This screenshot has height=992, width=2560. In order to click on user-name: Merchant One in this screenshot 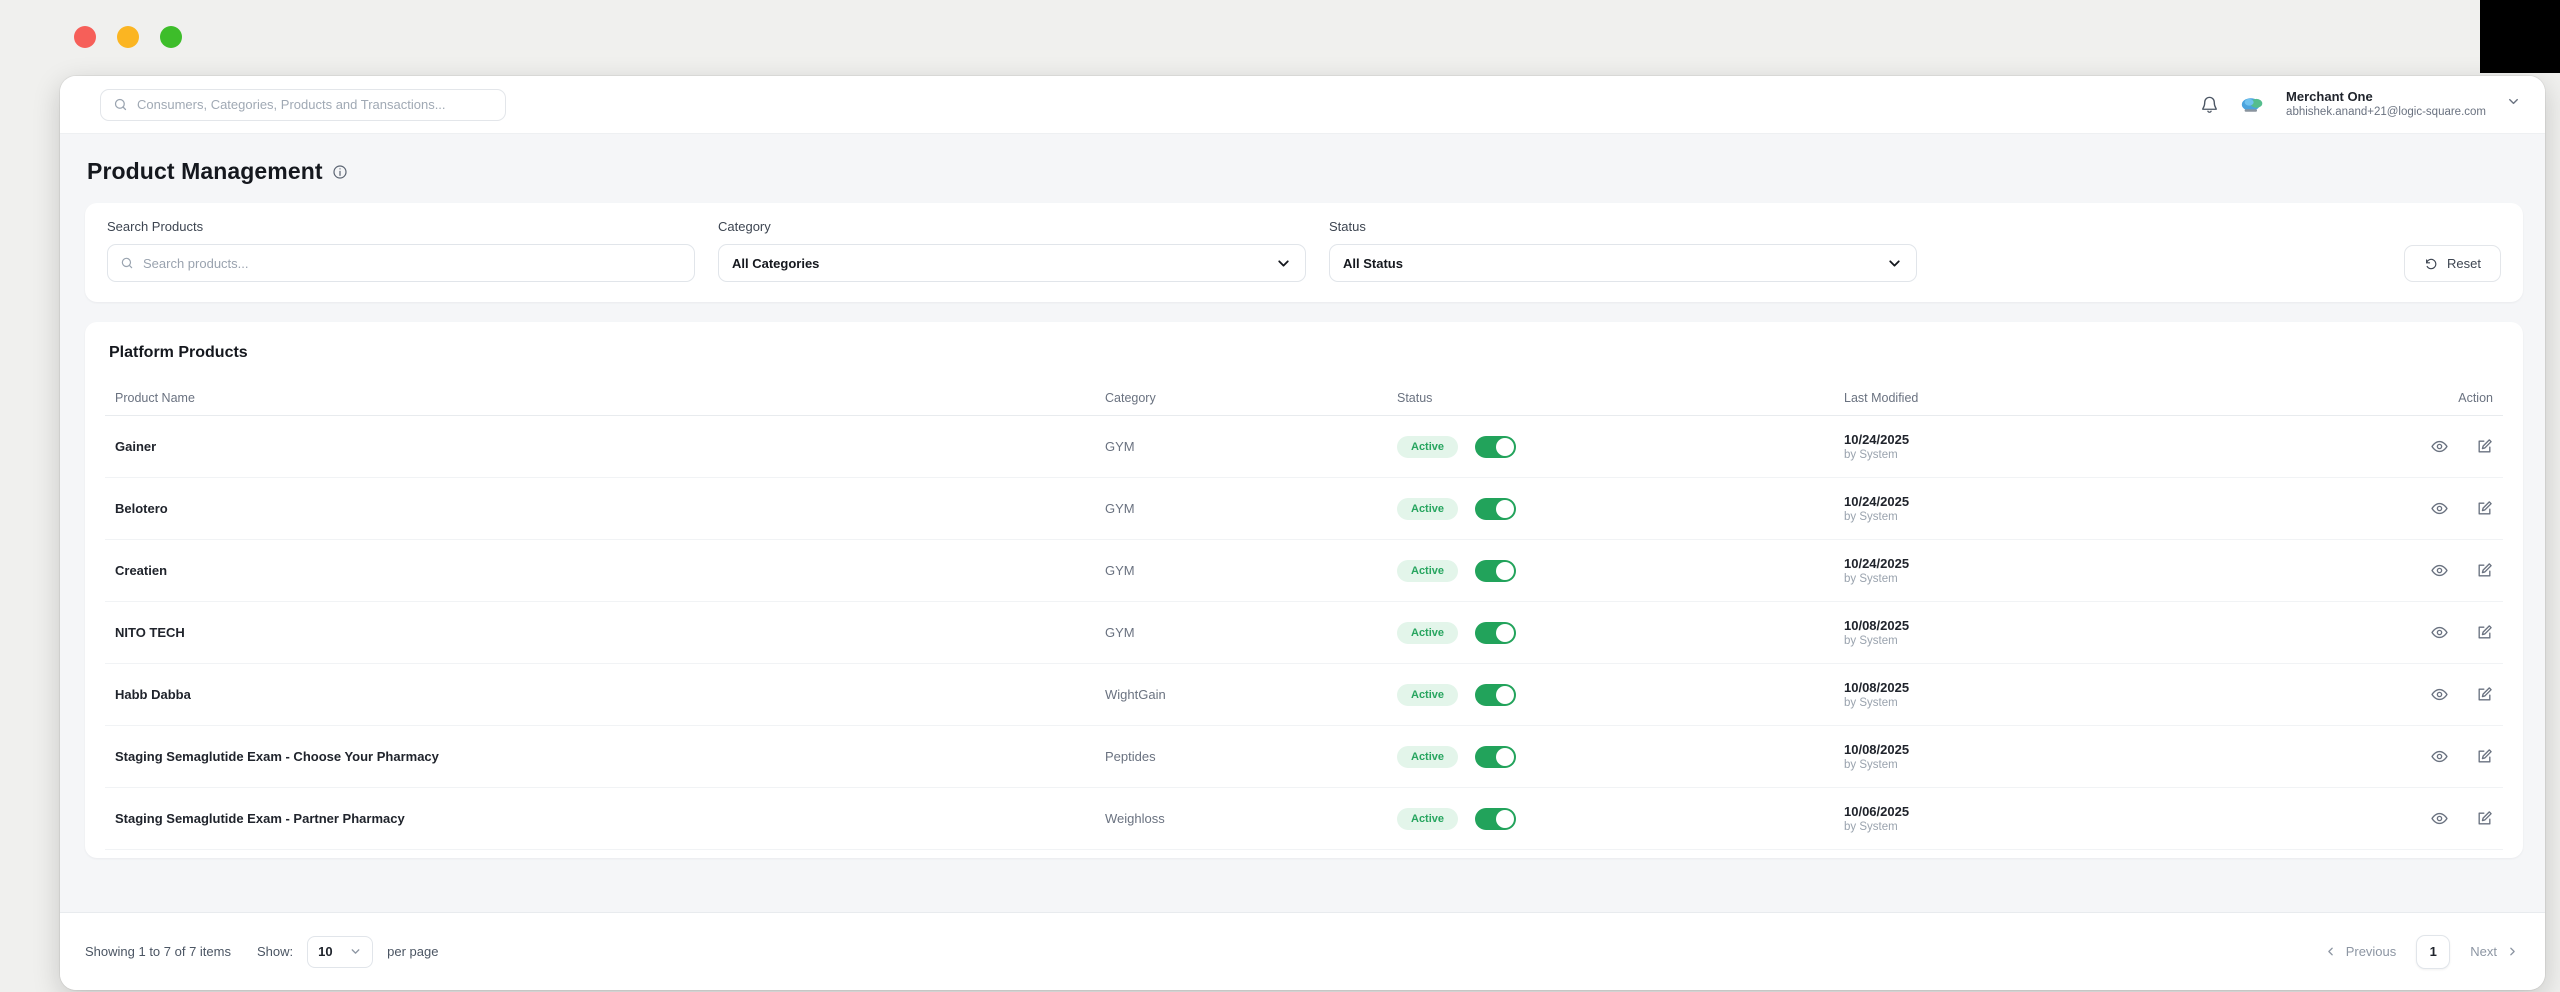, I will do `click(2329, 96)`.